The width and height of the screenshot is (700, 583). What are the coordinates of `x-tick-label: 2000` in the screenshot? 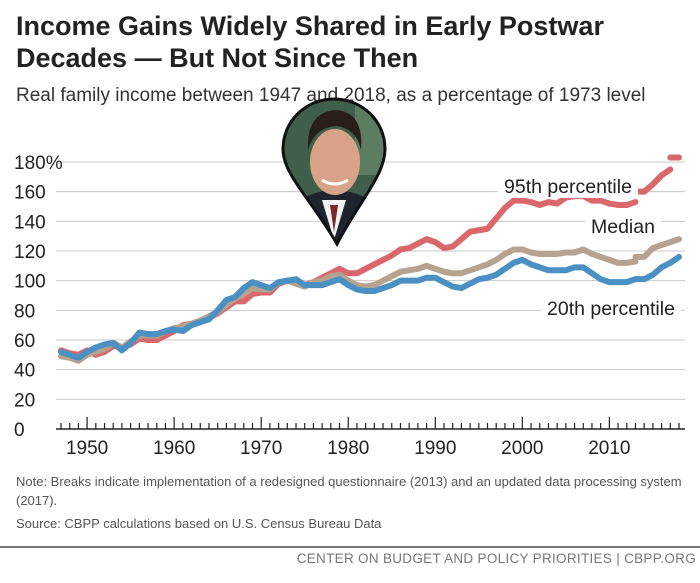 It's located at (522, 448).